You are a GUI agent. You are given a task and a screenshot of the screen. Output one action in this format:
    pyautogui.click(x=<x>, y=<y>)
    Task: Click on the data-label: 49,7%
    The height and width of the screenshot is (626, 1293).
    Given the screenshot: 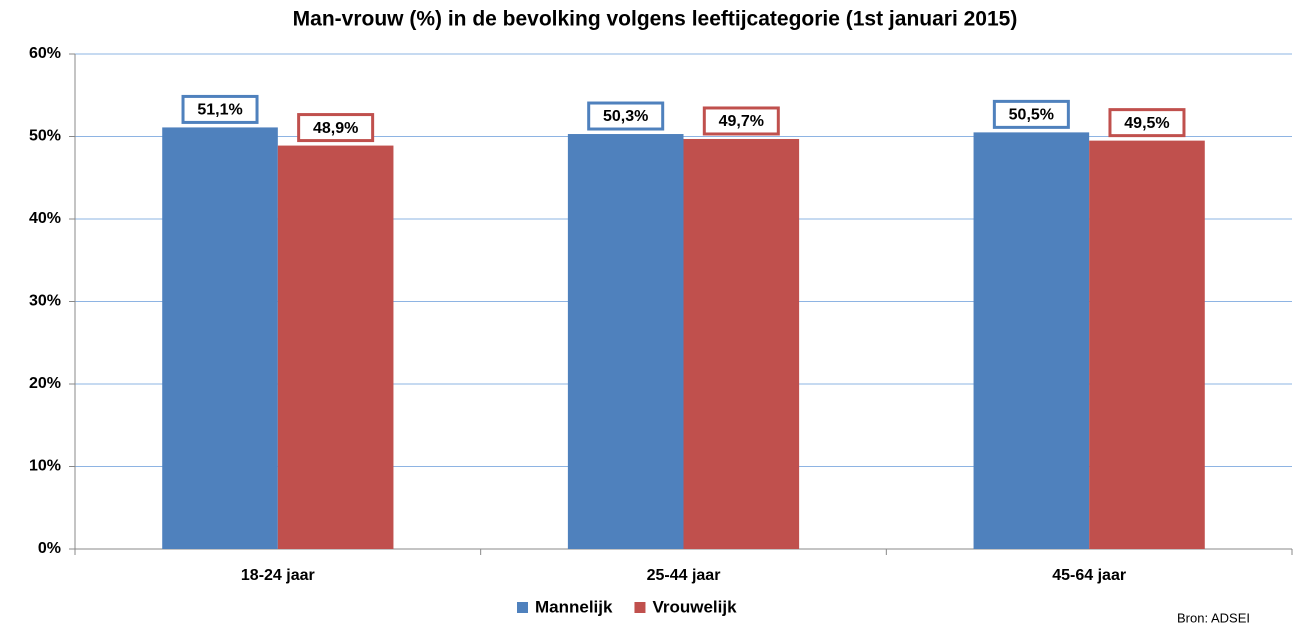 What is the action you would take?
    pyautogui.click(x=741, y=121)
    